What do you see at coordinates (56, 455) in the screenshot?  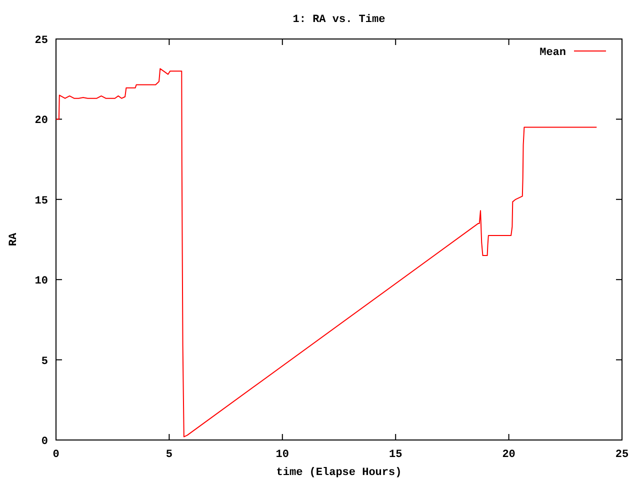 I see `x-tick-label: 0` at bounding box center [56, 455].